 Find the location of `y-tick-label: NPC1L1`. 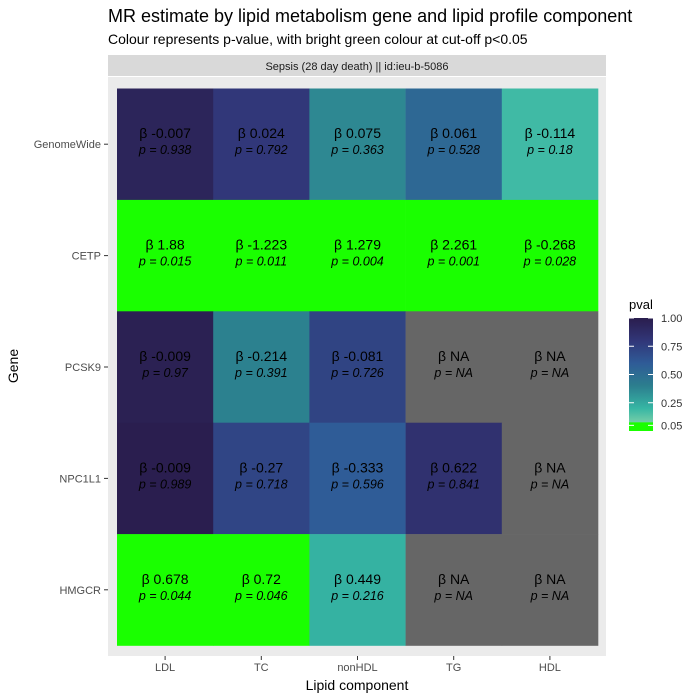

y-tick-label: NPC1L1 is located at coordinates (80, 479).